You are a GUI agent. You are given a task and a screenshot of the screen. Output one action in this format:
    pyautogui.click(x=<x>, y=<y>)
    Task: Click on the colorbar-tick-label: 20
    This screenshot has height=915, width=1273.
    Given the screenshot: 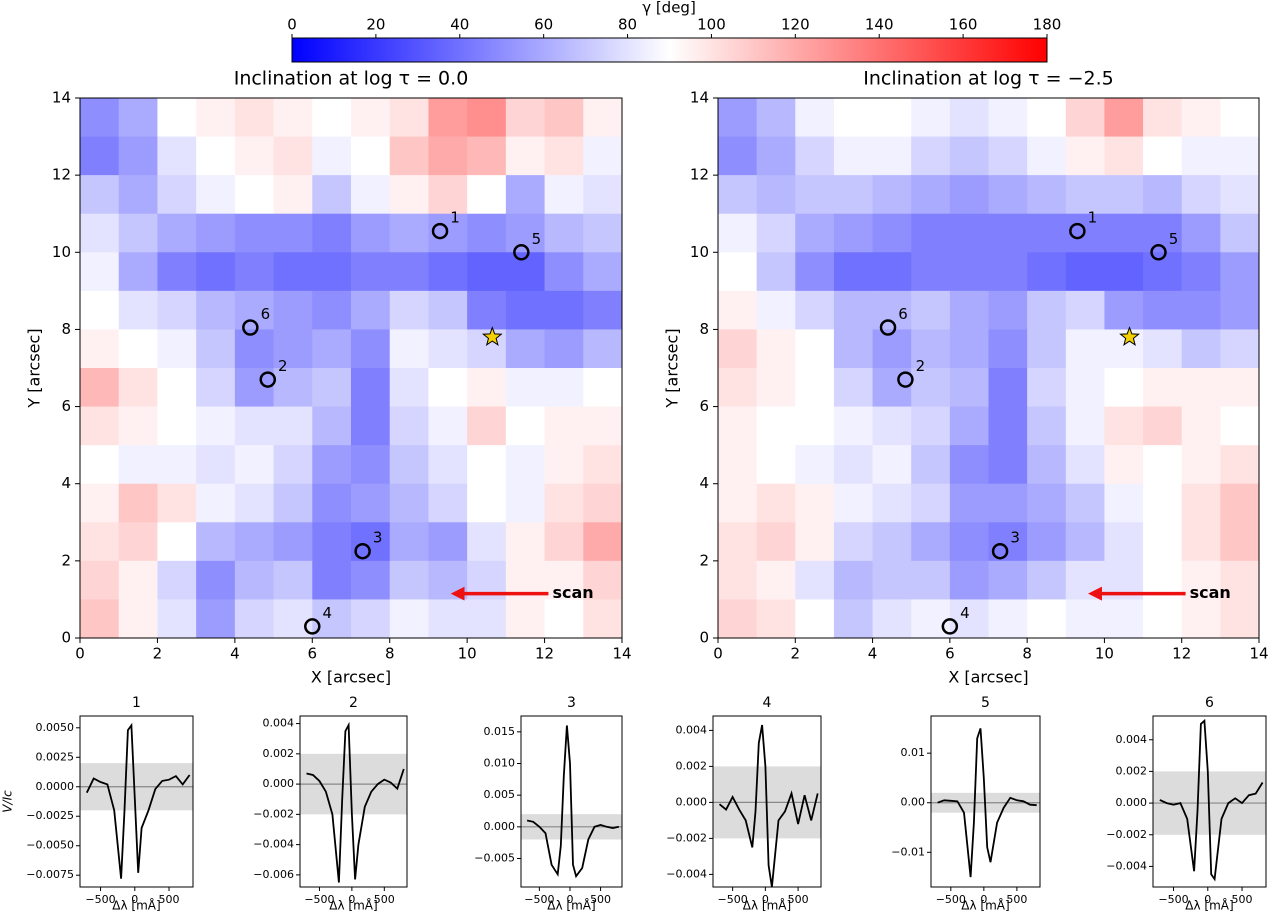 What is the action you would take?
    pyautogui.click(x=375, y=25)
    